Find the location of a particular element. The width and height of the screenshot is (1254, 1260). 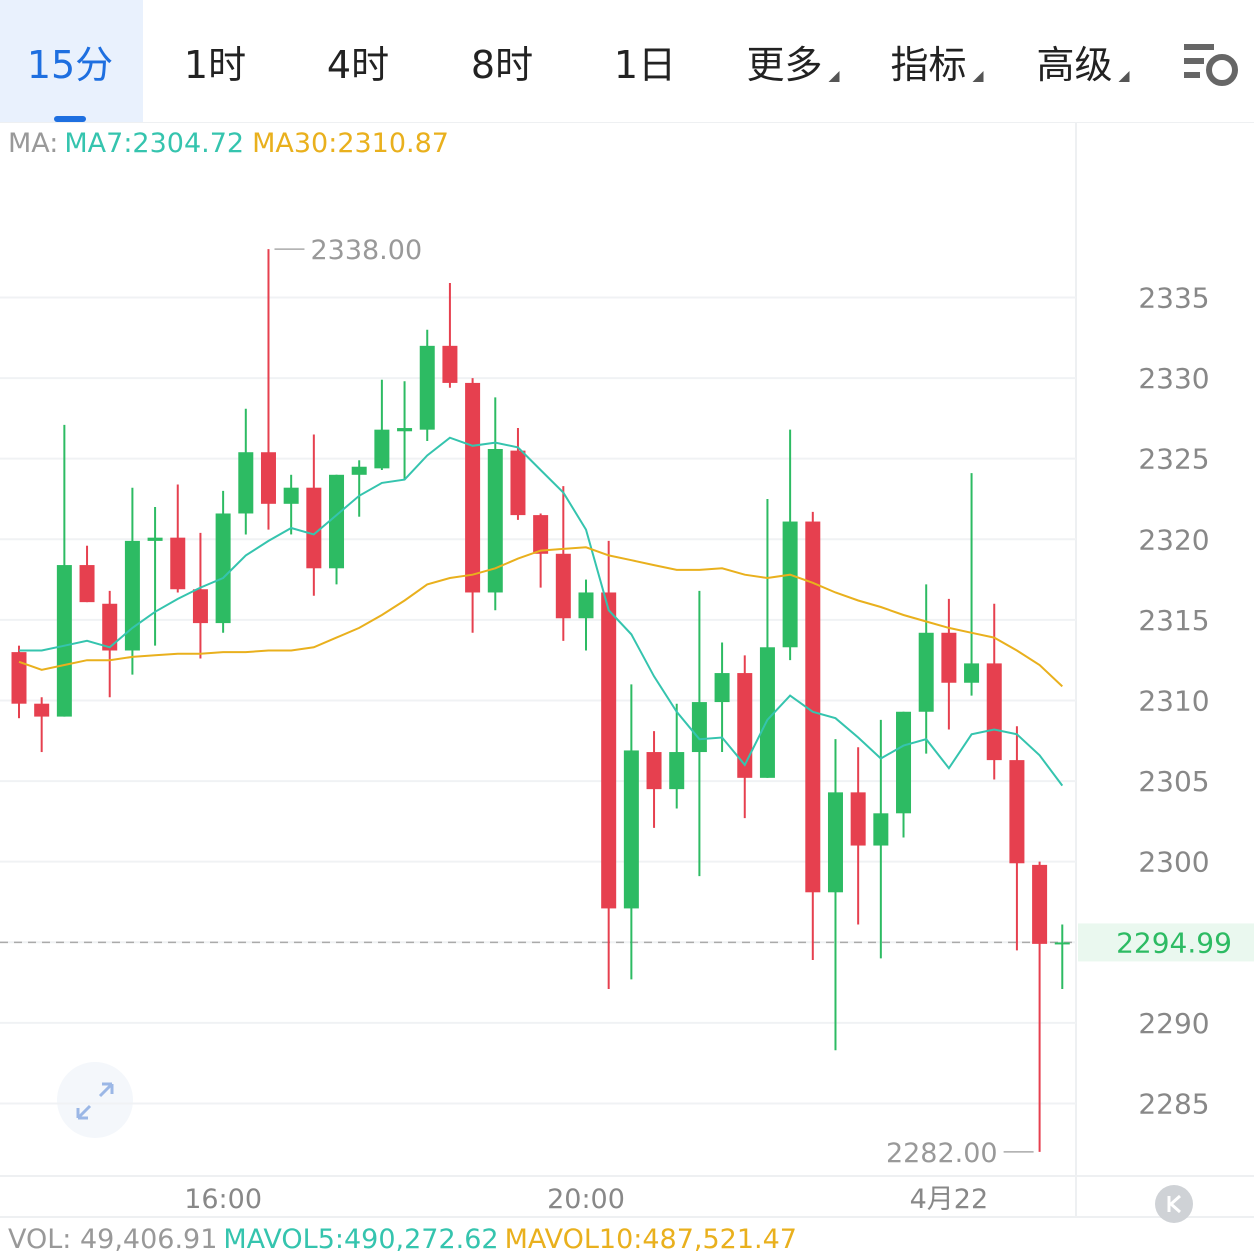

back-button-circle is located at coordinates (1174, 1204).